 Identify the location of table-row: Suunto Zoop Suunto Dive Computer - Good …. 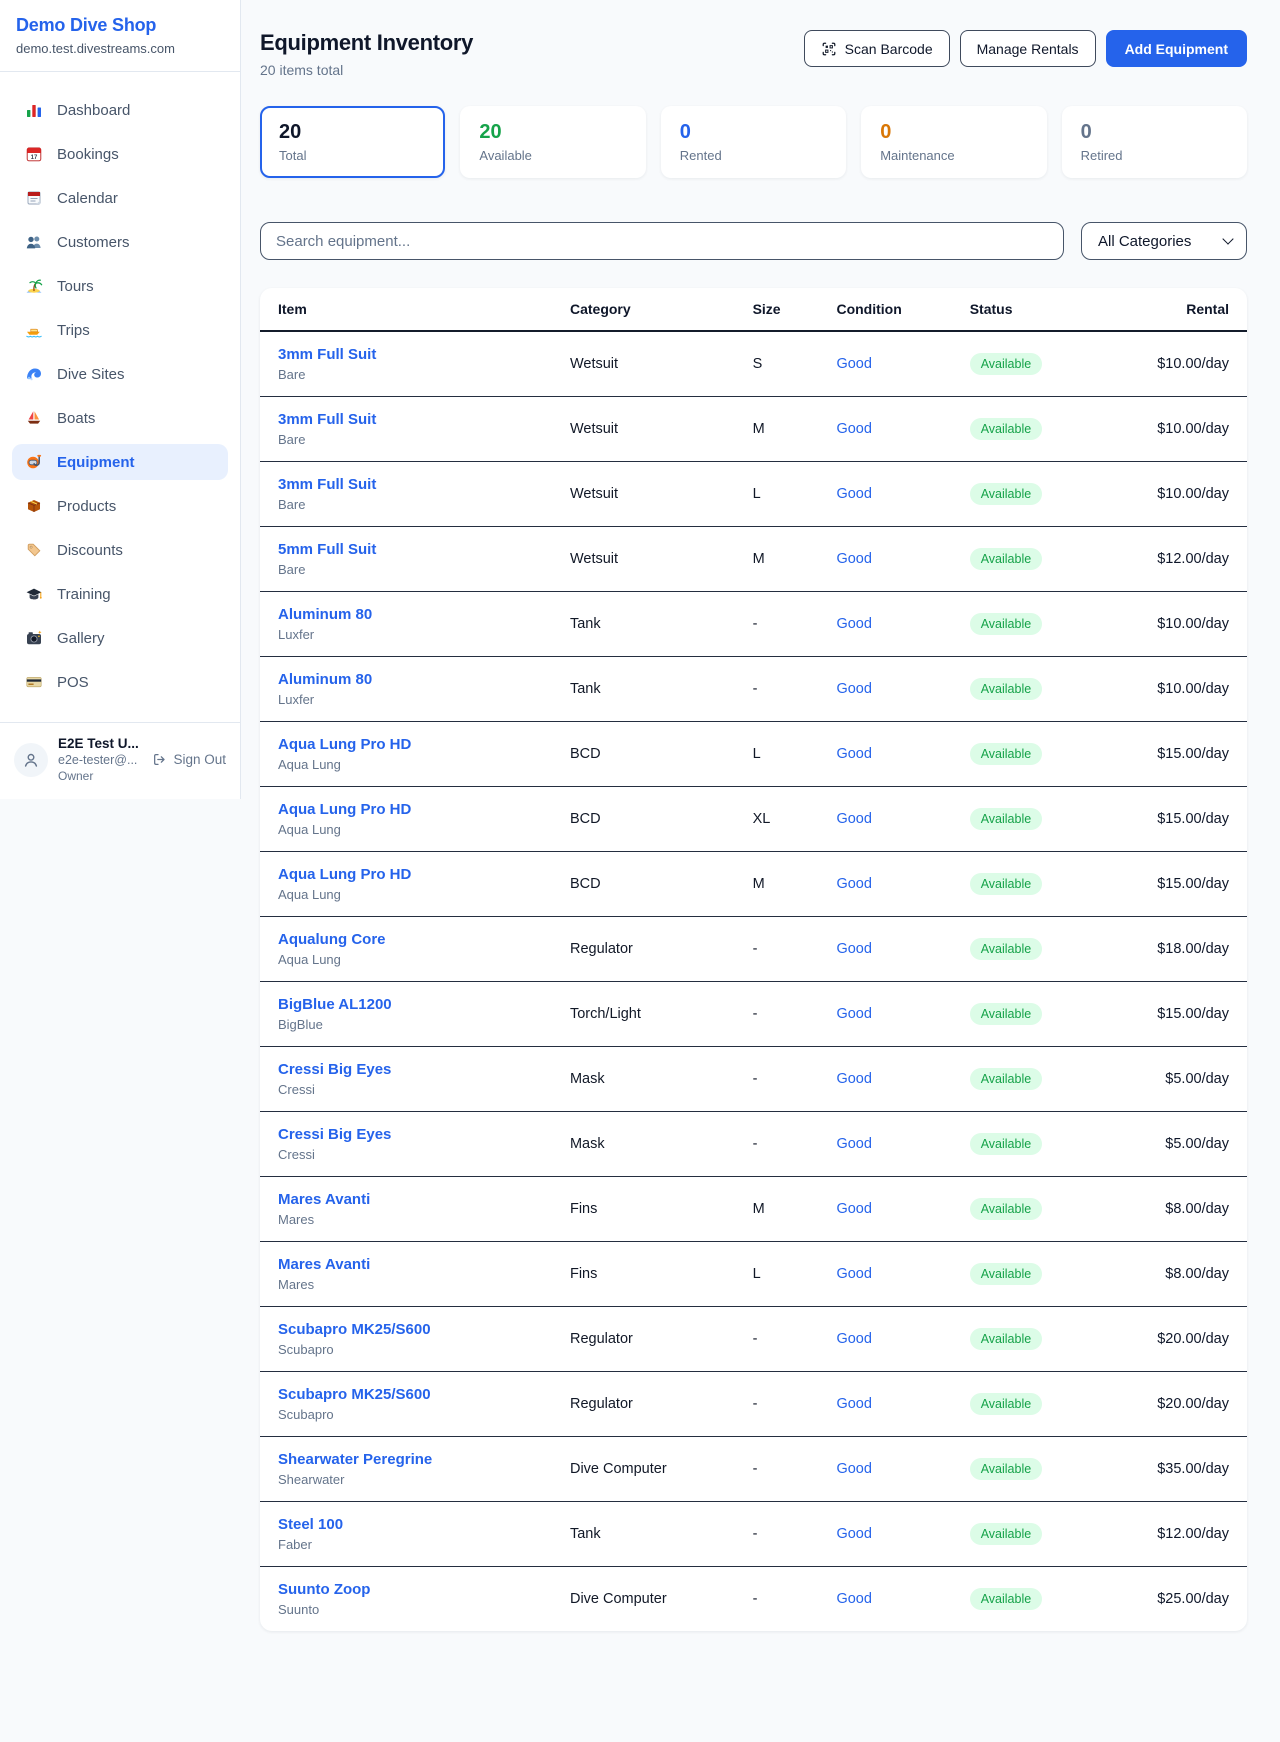
(753, 1599).